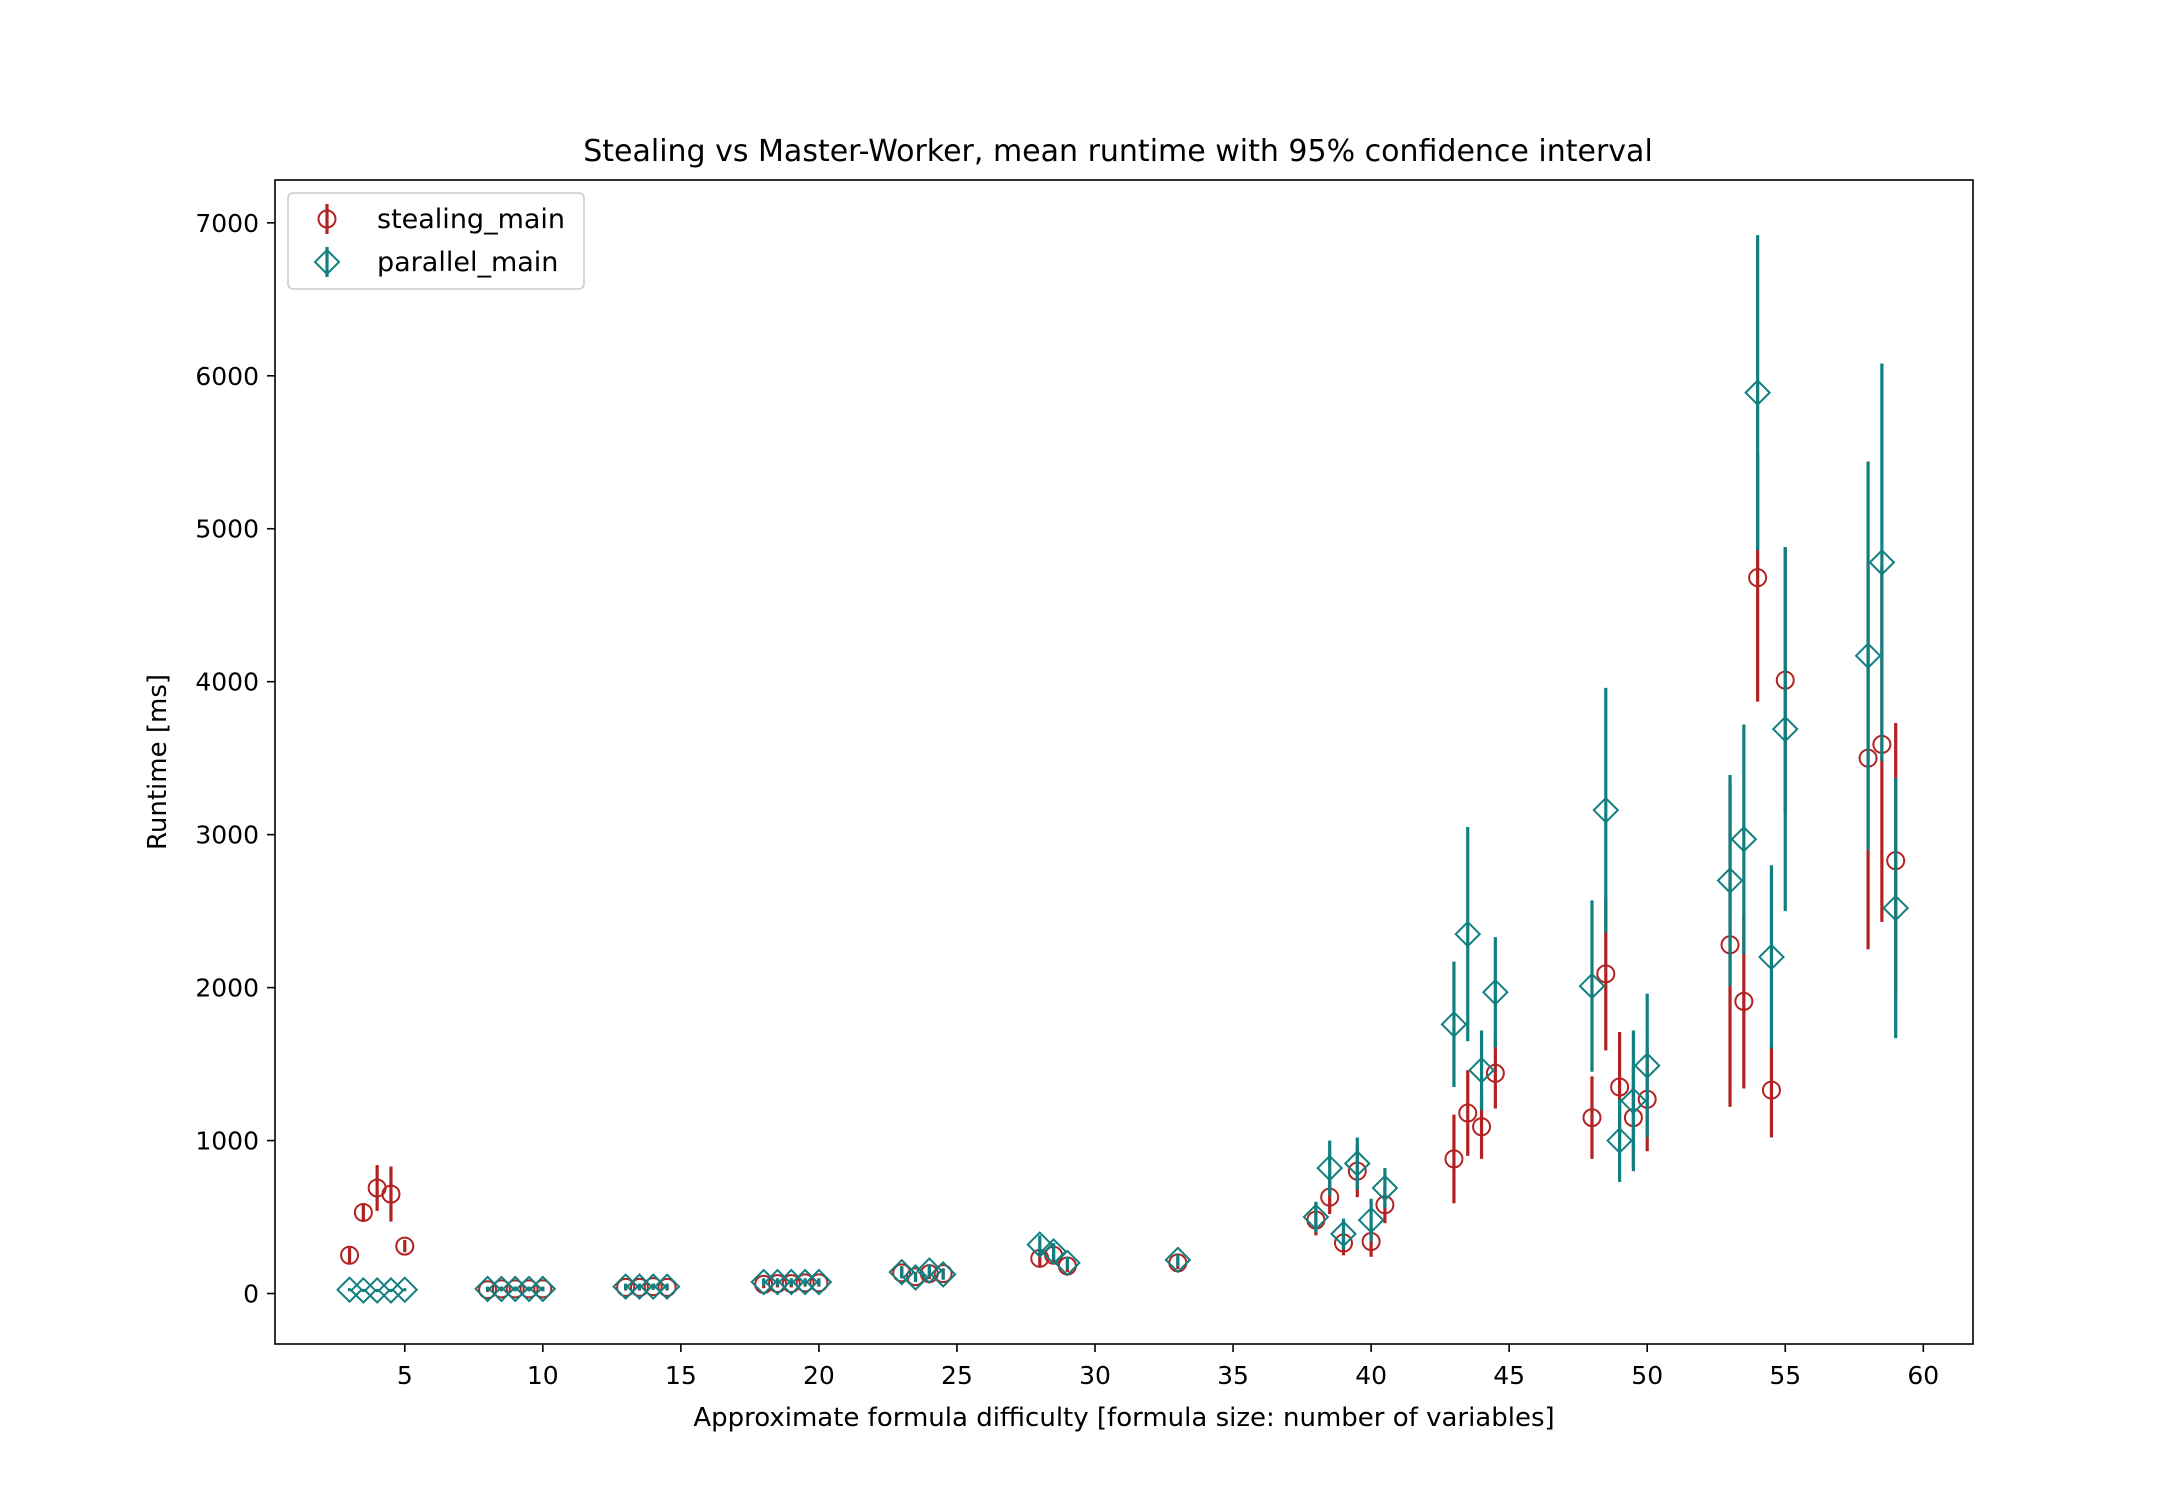  What do you see at coordinates (227, 376) in the screenshot?
I see `y-tick-label: 6000` at bounding box center [227, 376].